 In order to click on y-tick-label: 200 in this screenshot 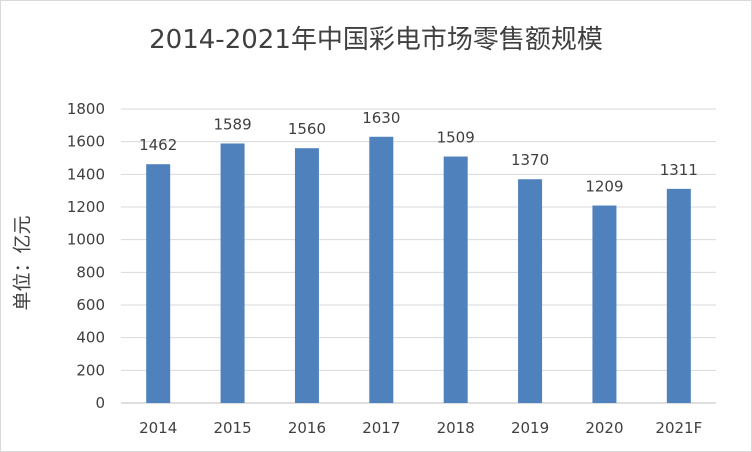, I will do `click(90, 370)`.